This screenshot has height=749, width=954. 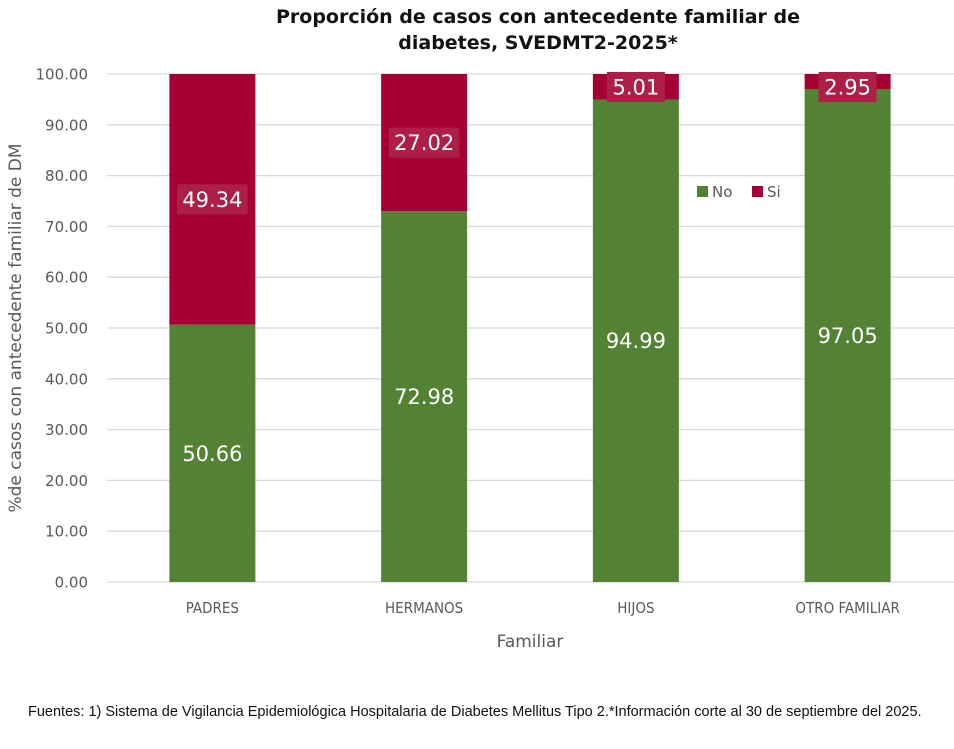 I want to click on x-tick-label: HIJOS, so click(x=635, y=608).